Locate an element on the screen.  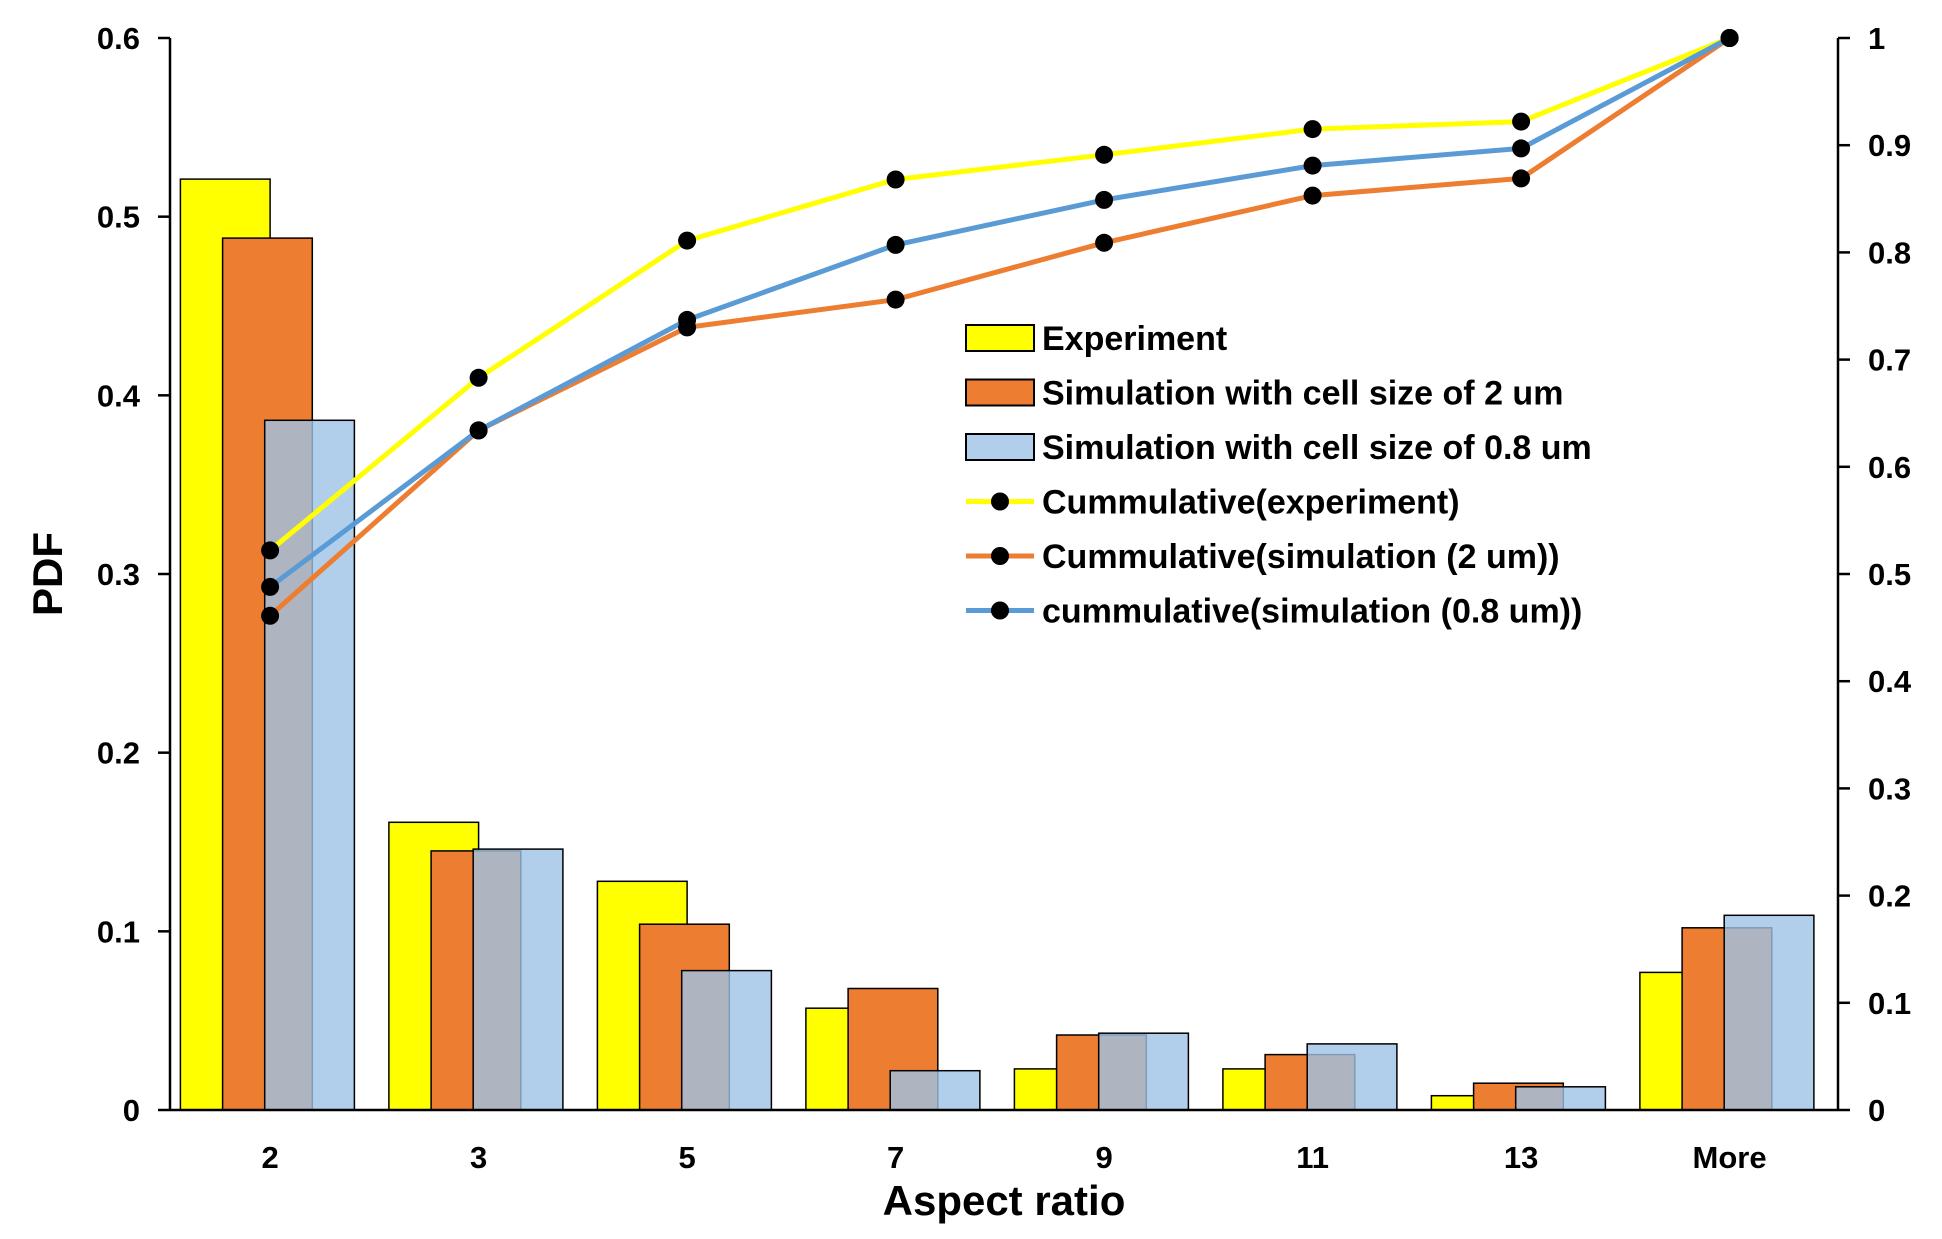
left-tick-label: 0.2 is located at coordinates (118, 753).